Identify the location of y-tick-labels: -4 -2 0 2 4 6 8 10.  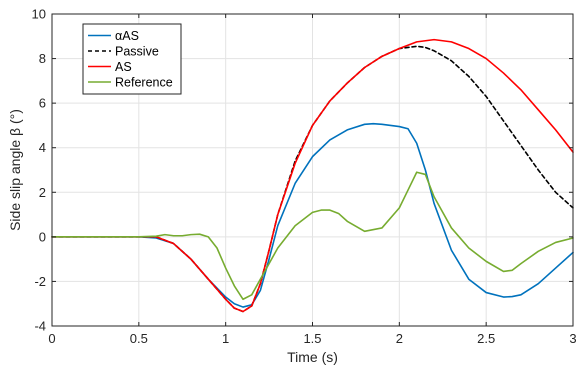
(39, 170).